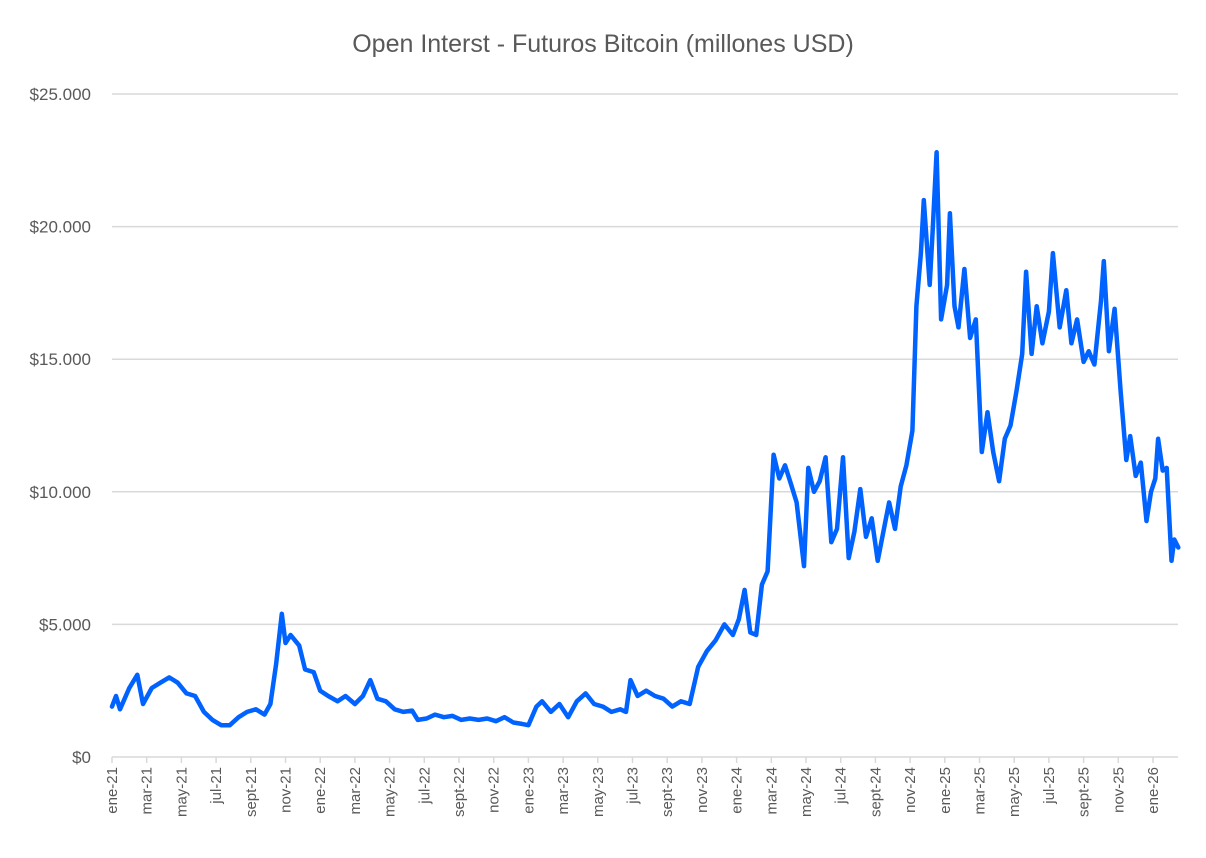 Image resolution: width=1206 pixels, height=858 pixels. I want to click on x-tick-label: may-25, so click(1014, 792).